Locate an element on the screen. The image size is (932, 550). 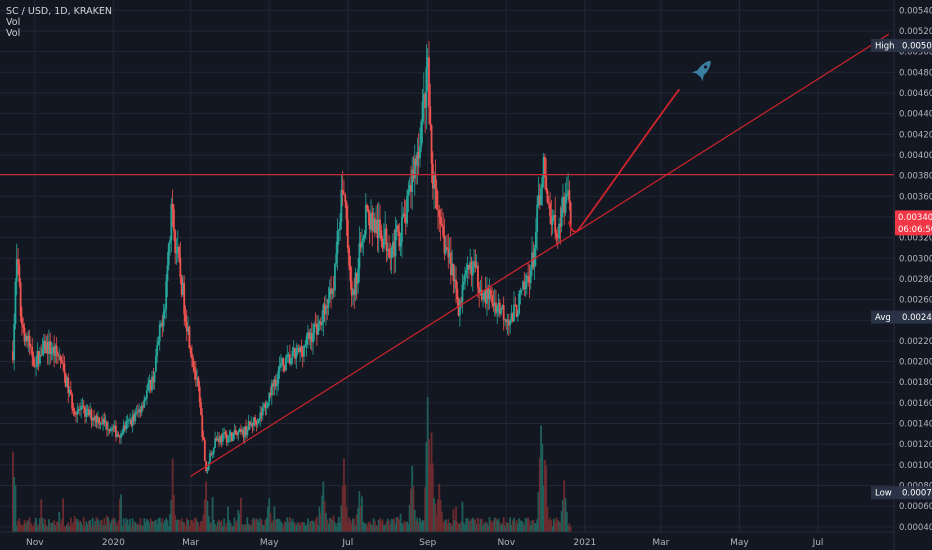
rocket-fin-left is located at coordinates (695, 71).